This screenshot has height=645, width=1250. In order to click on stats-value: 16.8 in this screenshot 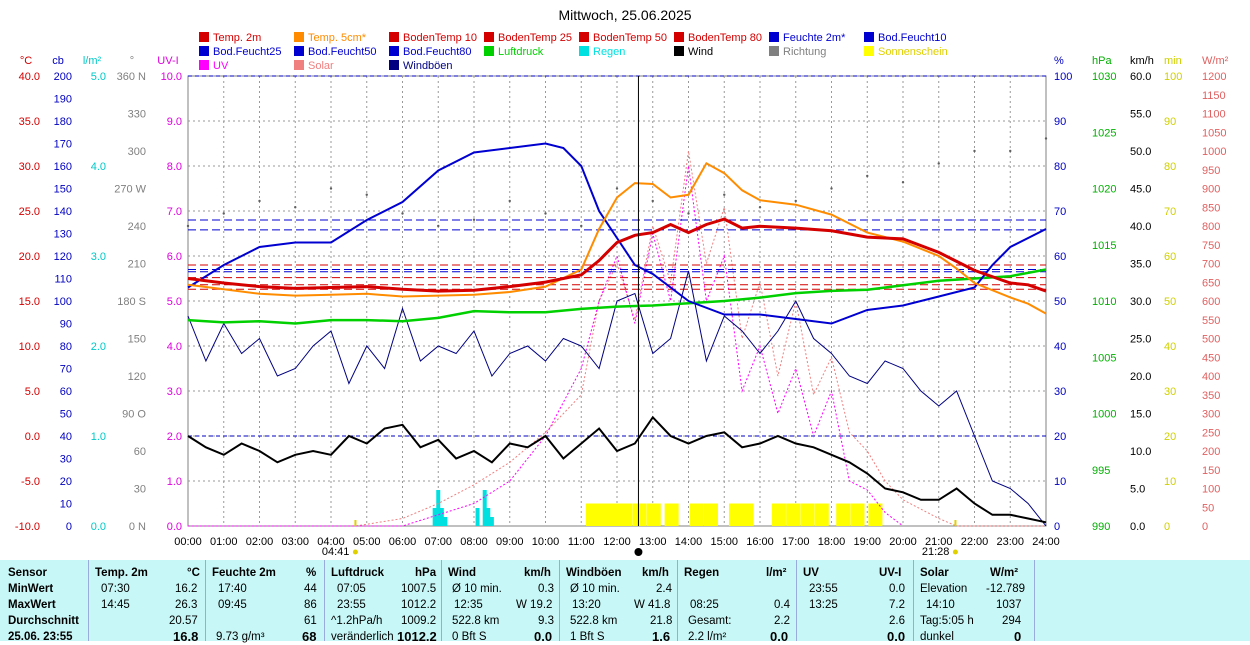, I will do `click(186, 636)`.